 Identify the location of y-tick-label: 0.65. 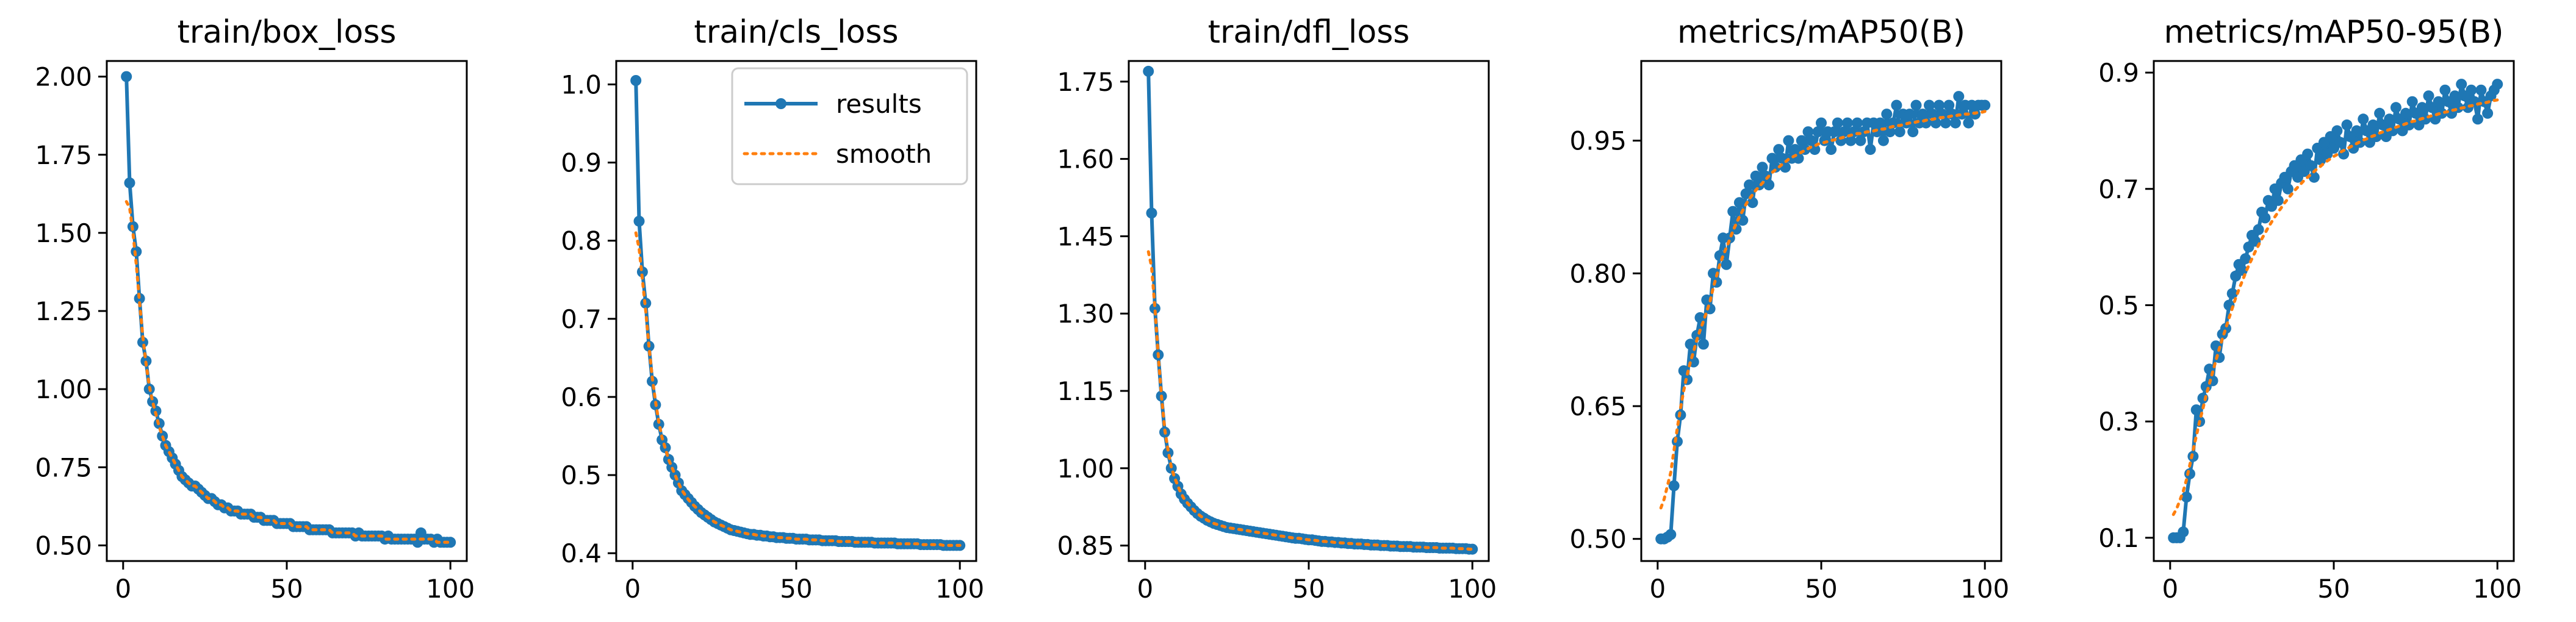
(1598, 406).